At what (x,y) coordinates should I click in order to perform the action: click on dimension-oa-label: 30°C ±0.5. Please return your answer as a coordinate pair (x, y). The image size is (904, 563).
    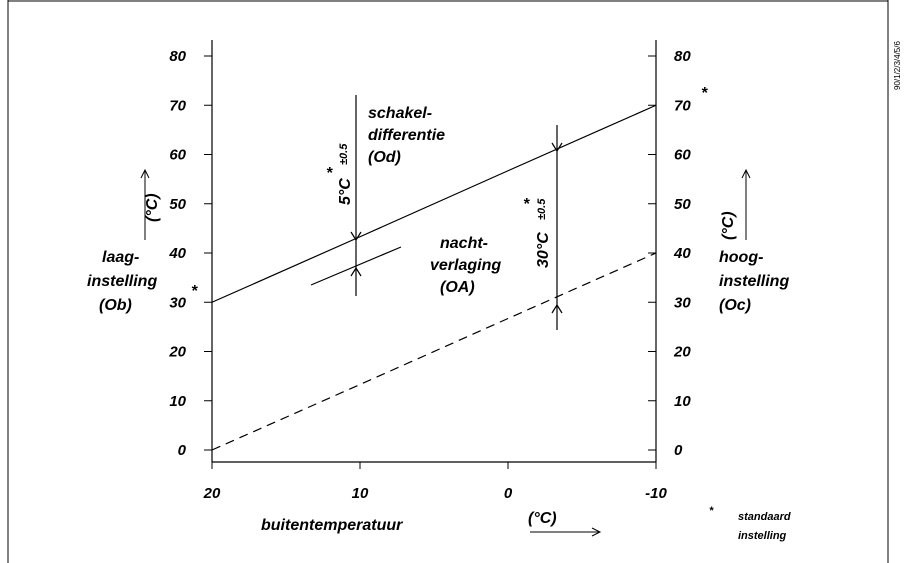
    Looking at the image, I should click on (543, 233).